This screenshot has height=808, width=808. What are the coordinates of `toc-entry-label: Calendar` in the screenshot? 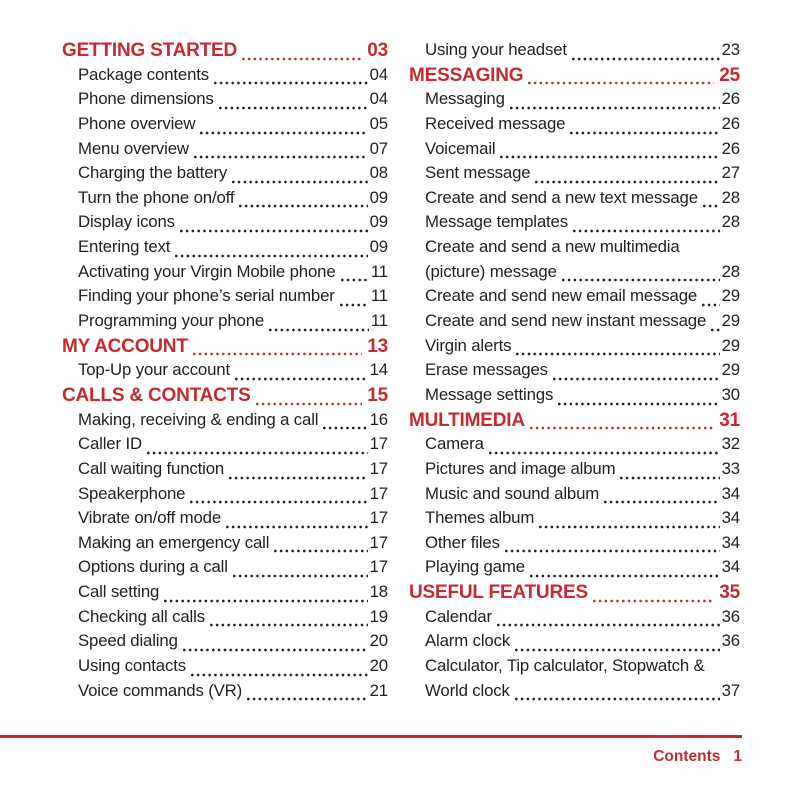 It's located at (458, 616).